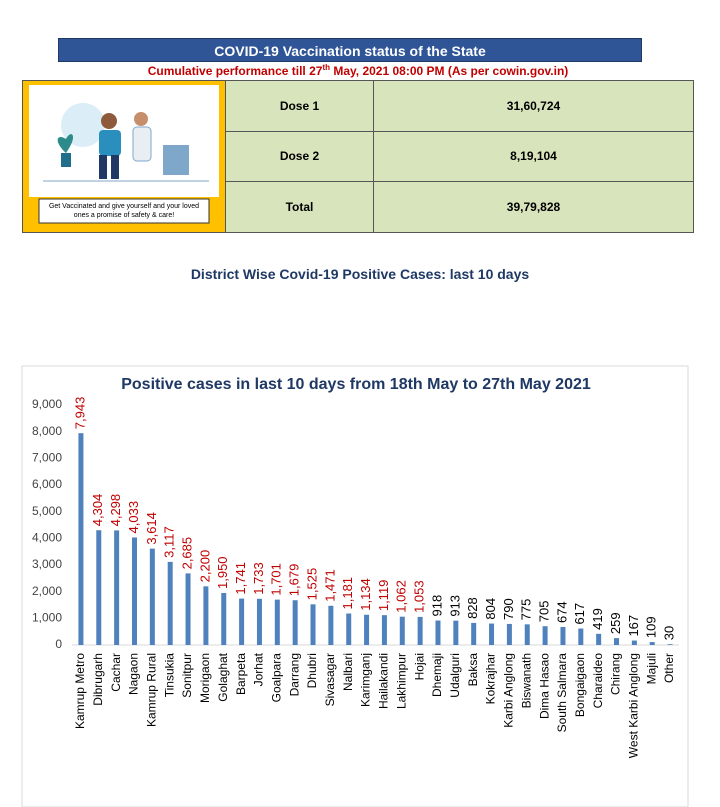 Image resolution: width=720 pixels, height=807 pixels. What do you see at coordinates (579, 614) in the screenshot?
I see `value-label: 617` at bounding box center [579, 614].